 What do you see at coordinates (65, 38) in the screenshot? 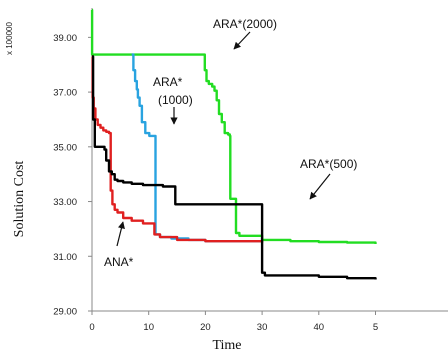
I see `y-tick-label: 39.00` at bounding box center [65, 38].